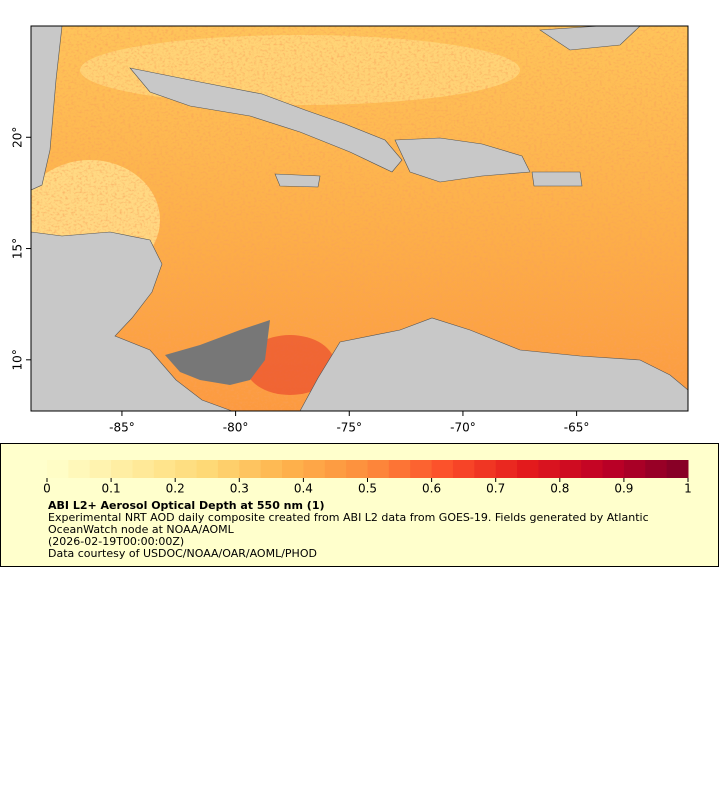 This screenshot has height=800, width=720. I want to click on legend-time: (2026-02-19T00:00:00Z), so click(116, 541).